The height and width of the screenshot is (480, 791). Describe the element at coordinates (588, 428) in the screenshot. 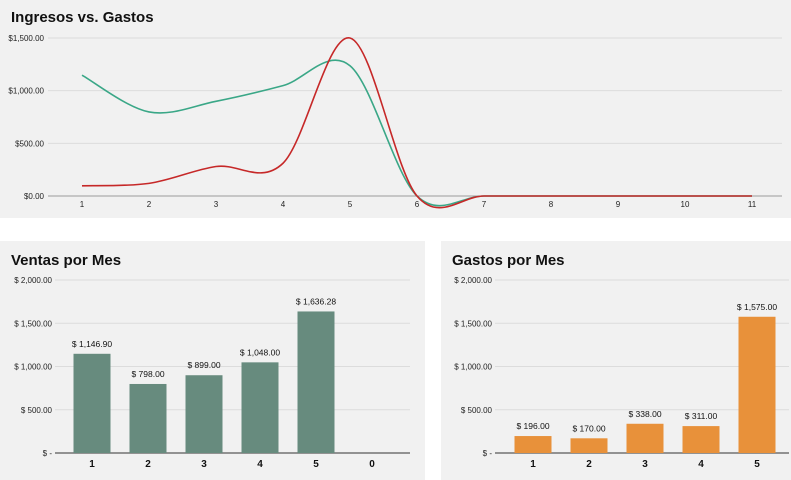

I see `data-label: $ 170.00` at that location.